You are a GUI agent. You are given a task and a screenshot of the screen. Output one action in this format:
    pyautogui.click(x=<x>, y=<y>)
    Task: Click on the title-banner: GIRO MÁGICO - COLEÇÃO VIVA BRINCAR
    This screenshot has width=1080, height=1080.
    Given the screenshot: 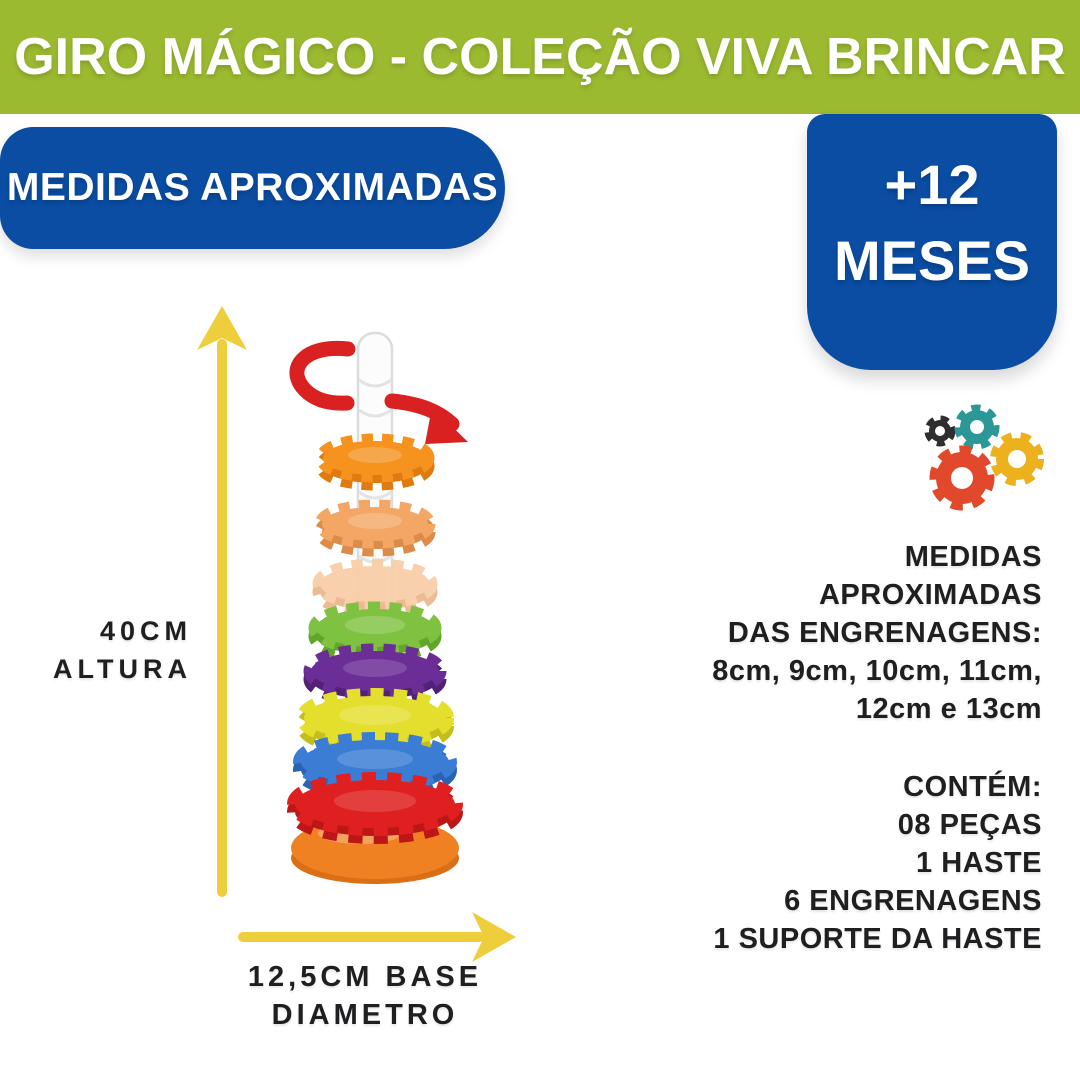 What is the action you would take?
    pyautogui.click(x=540, y=57)
    